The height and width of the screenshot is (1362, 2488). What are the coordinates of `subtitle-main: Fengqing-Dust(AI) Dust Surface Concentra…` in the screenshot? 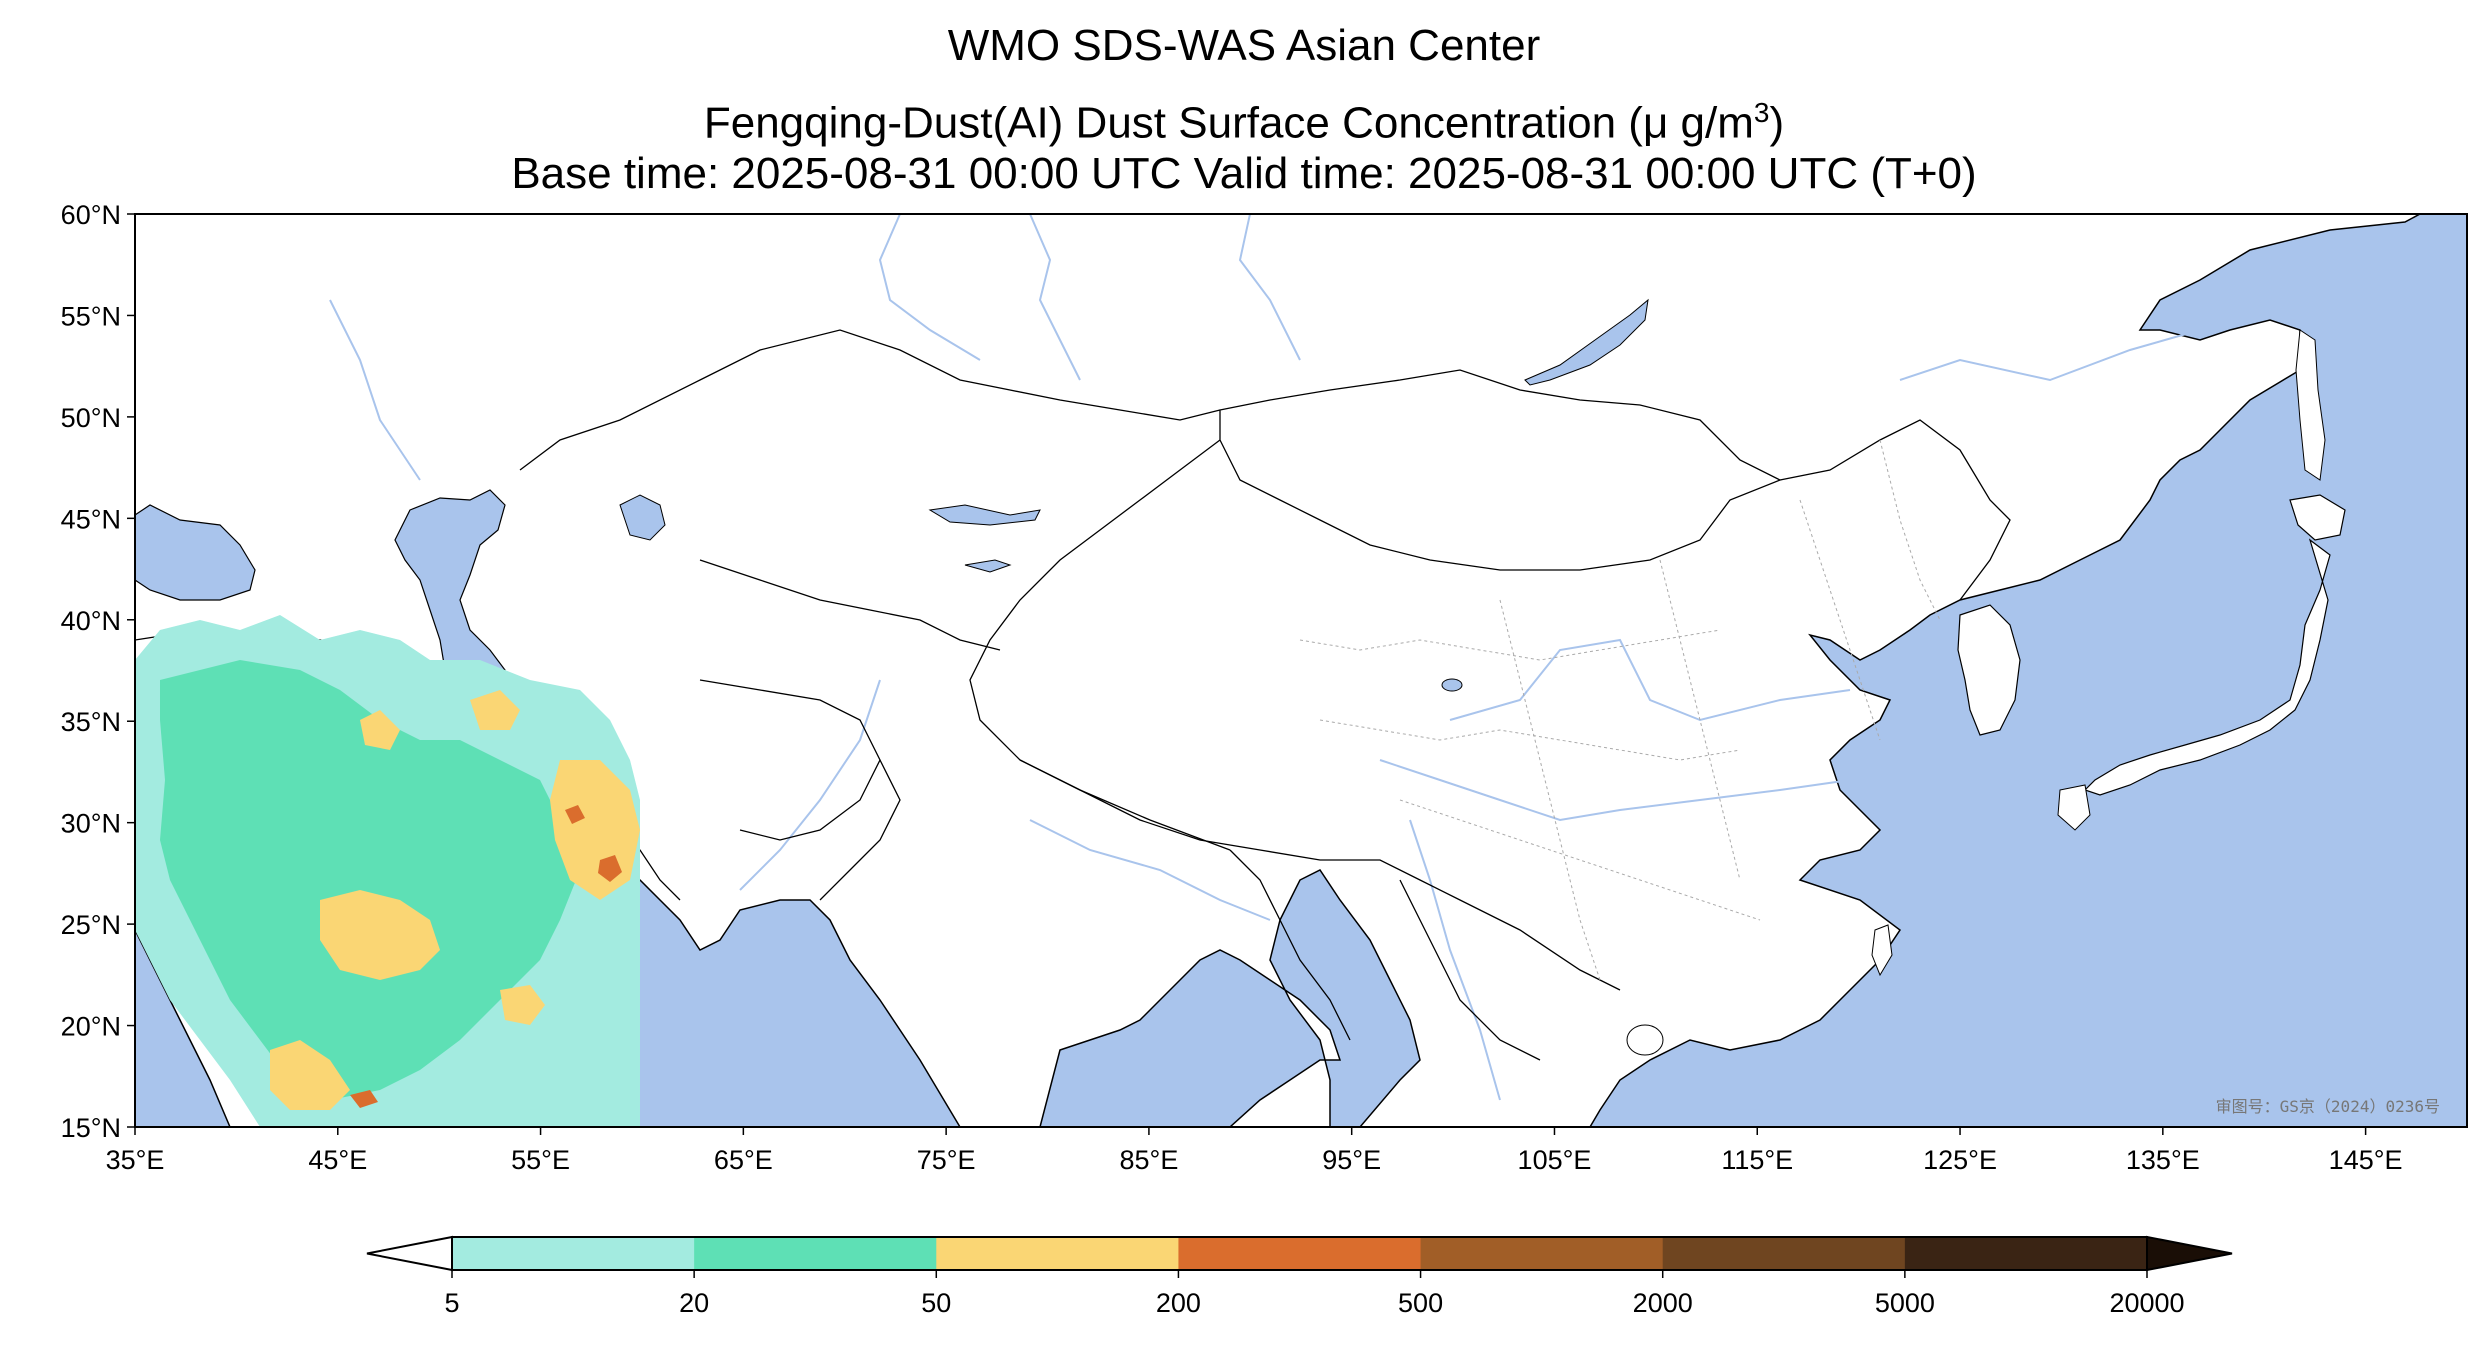 It's located at (1173, 123).